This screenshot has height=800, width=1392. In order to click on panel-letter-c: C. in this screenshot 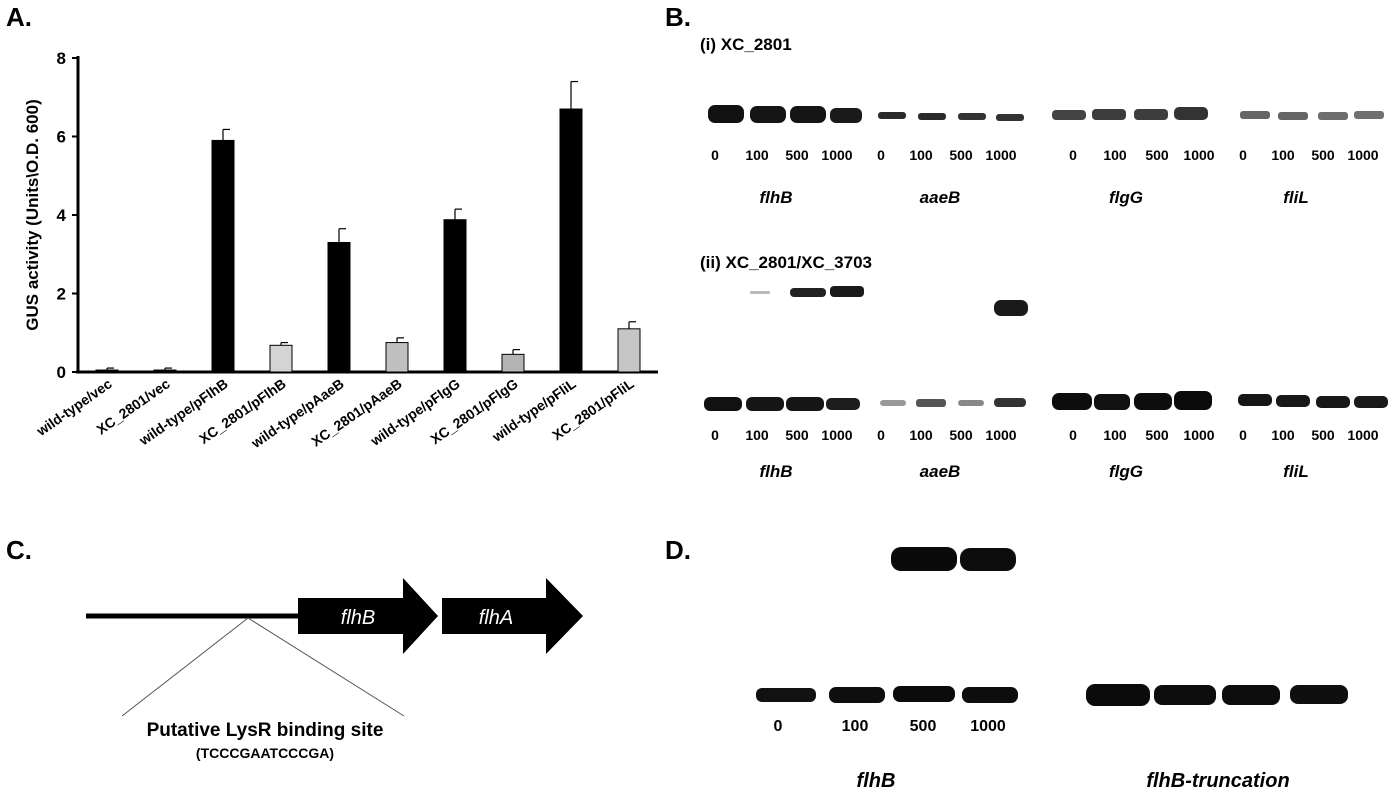, I will do `click(19, 550)`.